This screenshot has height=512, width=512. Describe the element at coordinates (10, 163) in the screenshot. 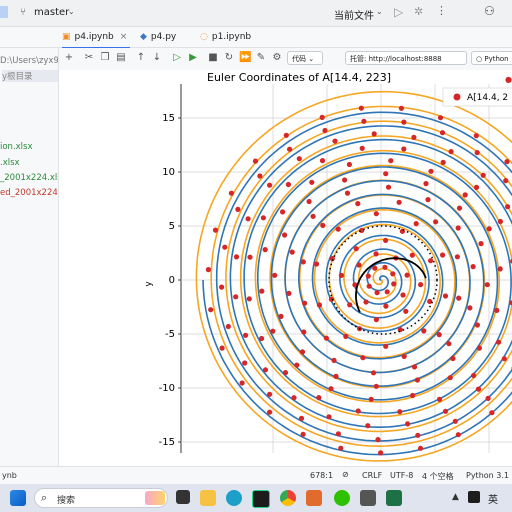

I see `file-item: .xlsx` at that location.